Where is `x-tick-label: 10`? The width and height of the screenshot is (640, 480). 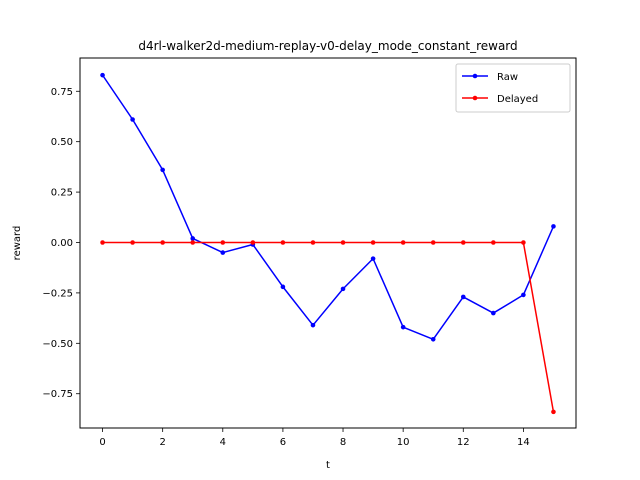
x-tick-label: 10 is located at coordinates (403, 442).